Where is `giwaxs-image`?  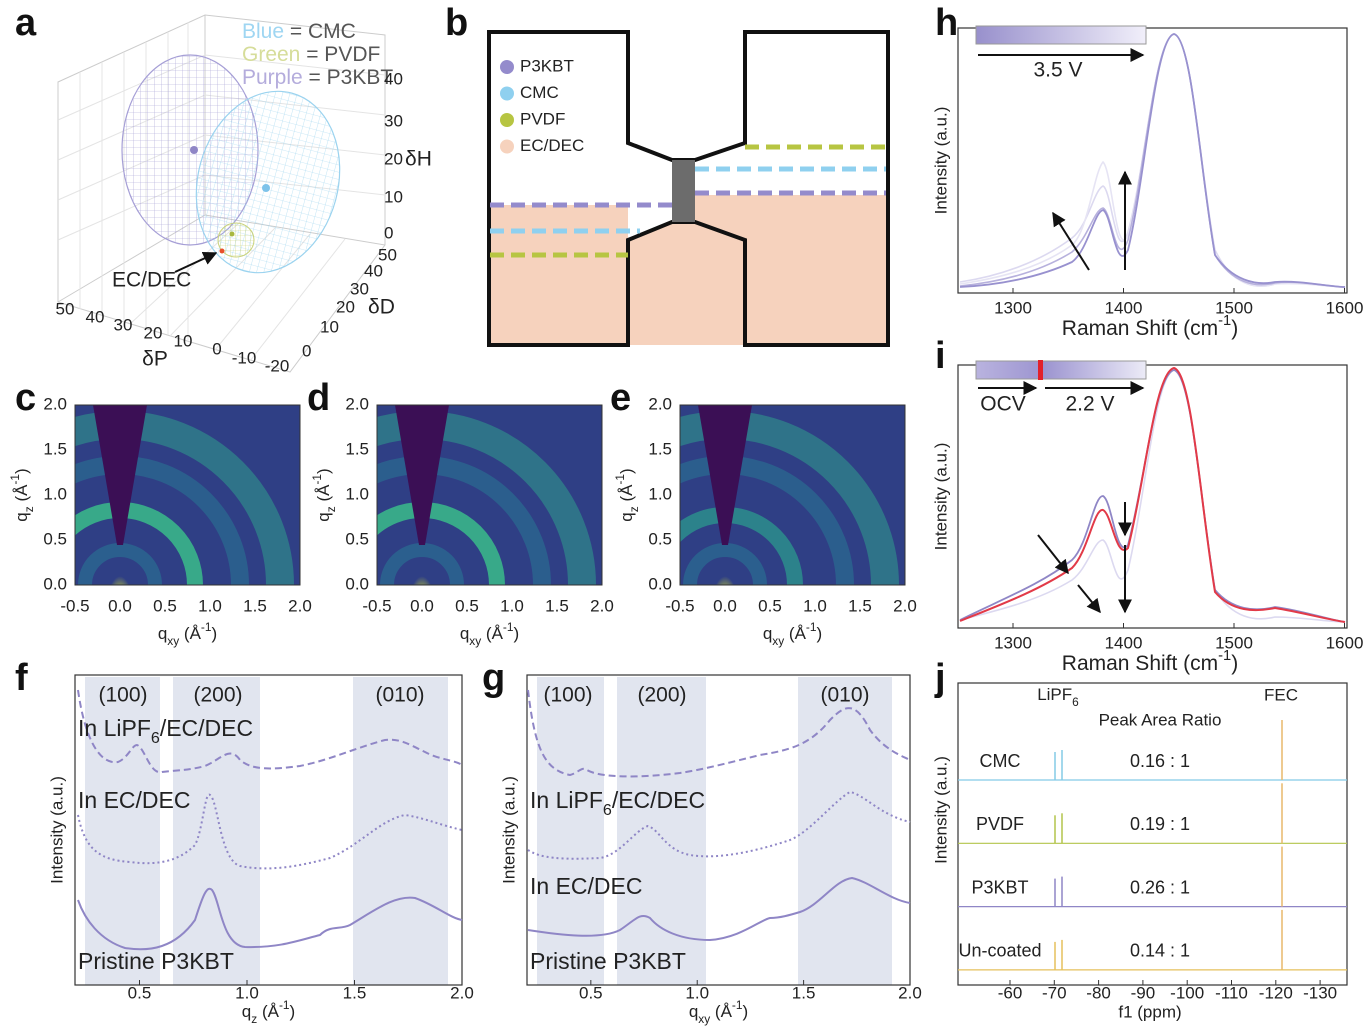 giwaxs-image is located at coordinates (489, 495).